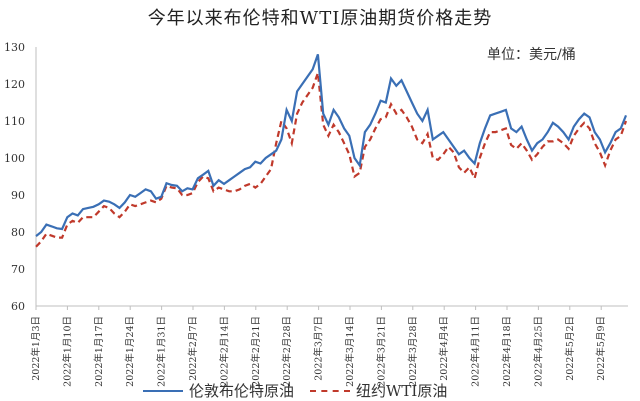 The height and width of the screenshot is (401, 640). Describe the element at coordinates (444, 348) in the screenshot. I see `x-tick-label: 2022年4月4日` at that location.